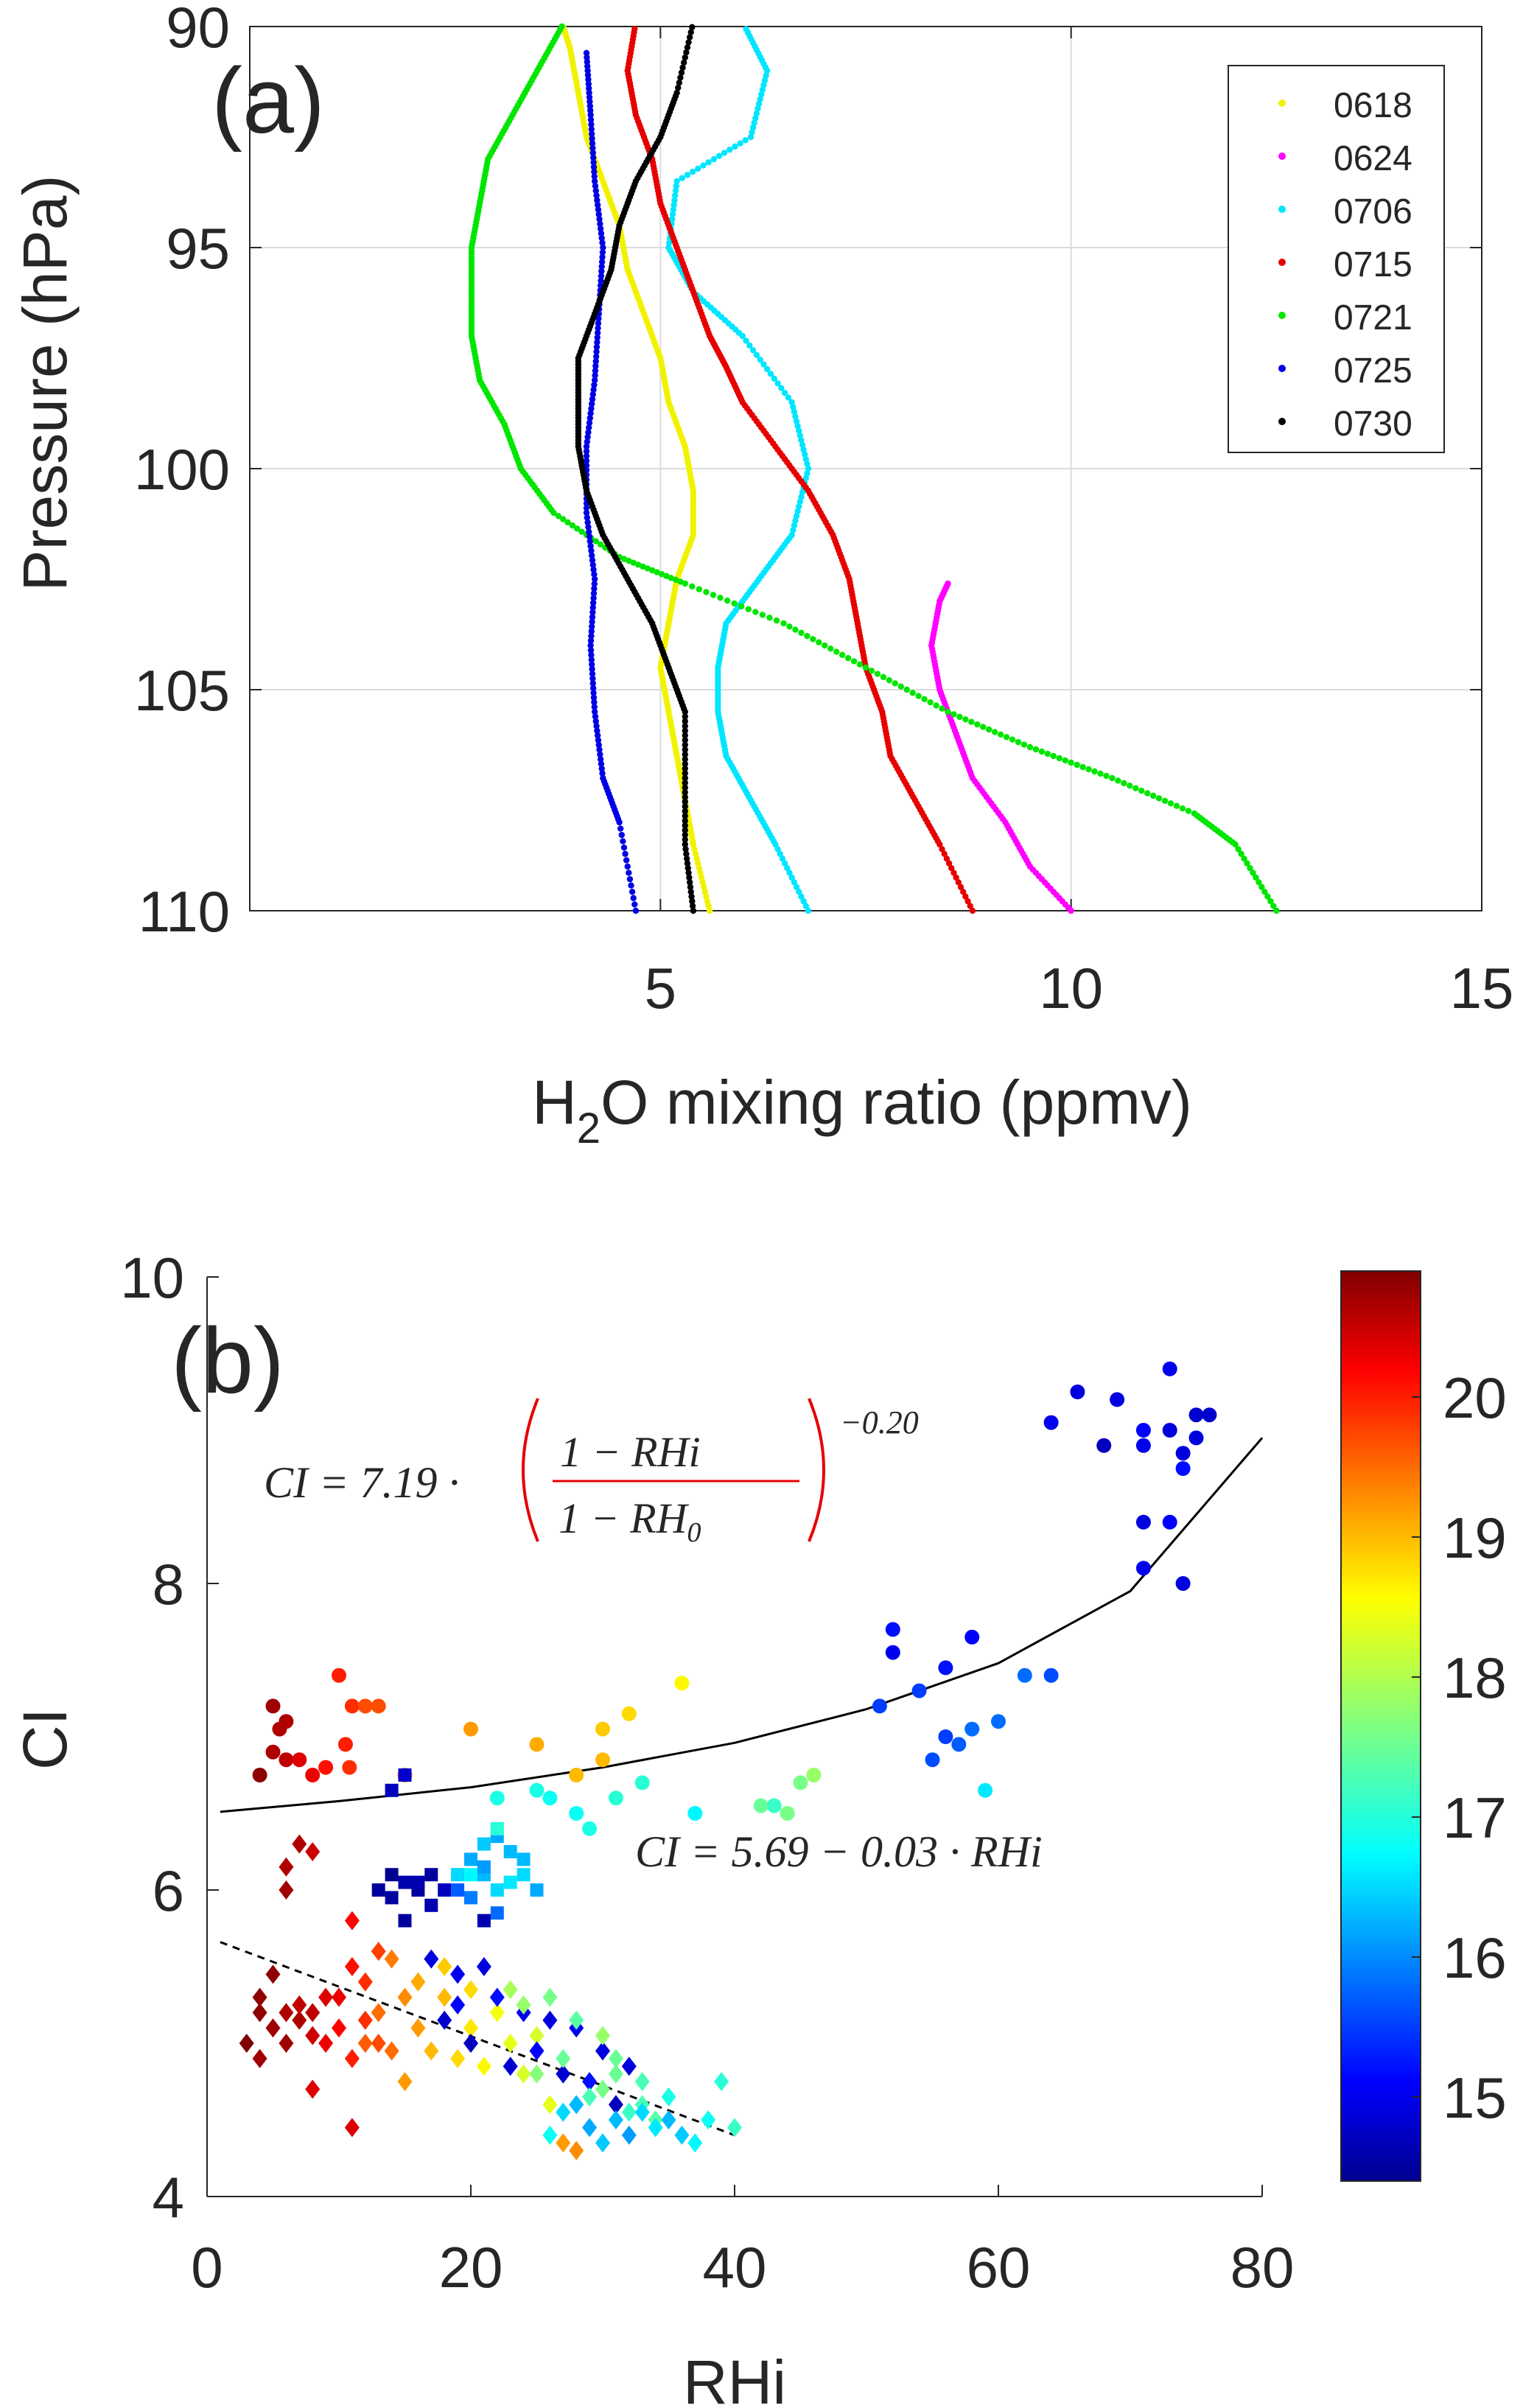 This screenshot has height=2408, width=1523. What do you see at coordinates (589, 1128) in the screenshot?
I see `panel-a-xlabel-sub: 2` at bounding box center [589, 1128].